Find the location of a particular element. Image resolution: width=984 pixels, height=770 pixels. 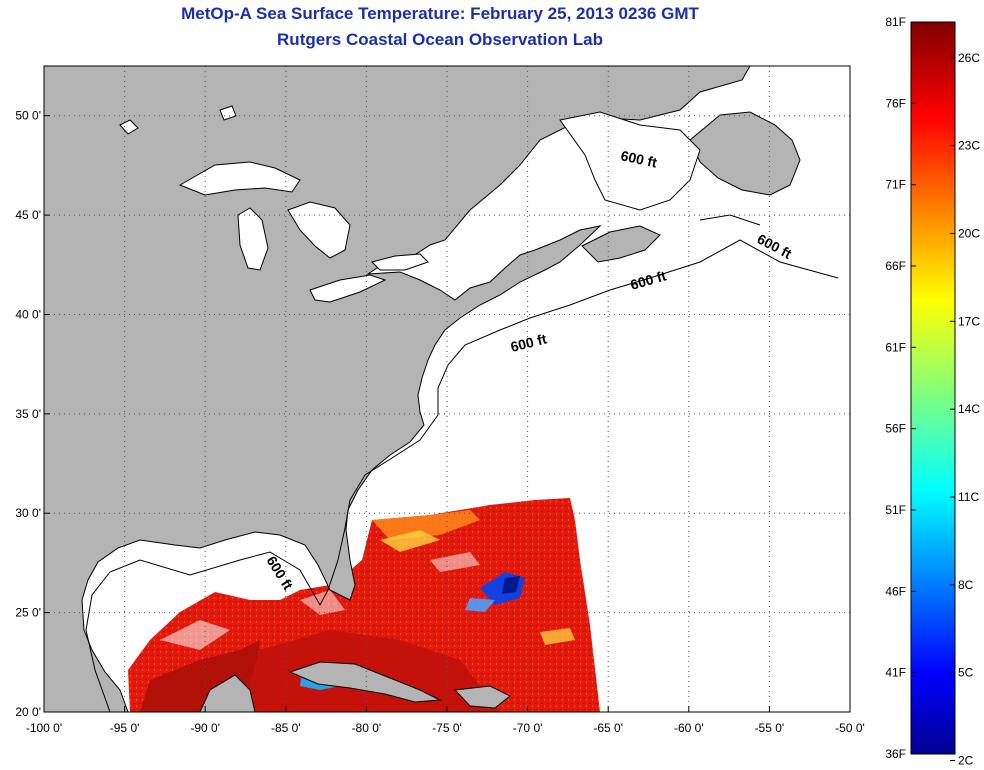

colorbar-f-label: 46F is located at coordinates (895, 591).